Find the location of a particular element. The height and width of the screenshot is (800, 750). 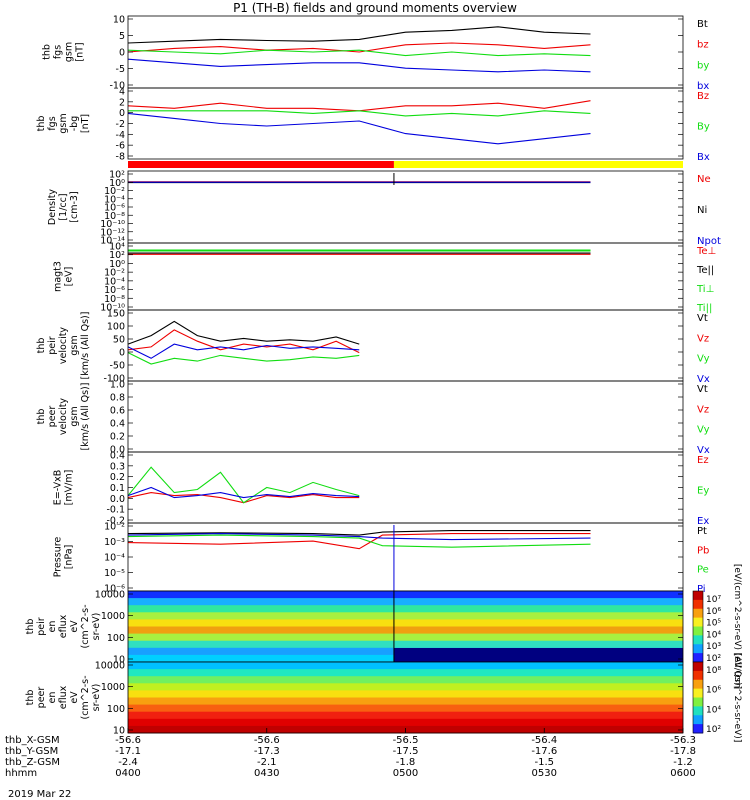

y-axis-label: [mV/m] is located at coordinates (69, 488).